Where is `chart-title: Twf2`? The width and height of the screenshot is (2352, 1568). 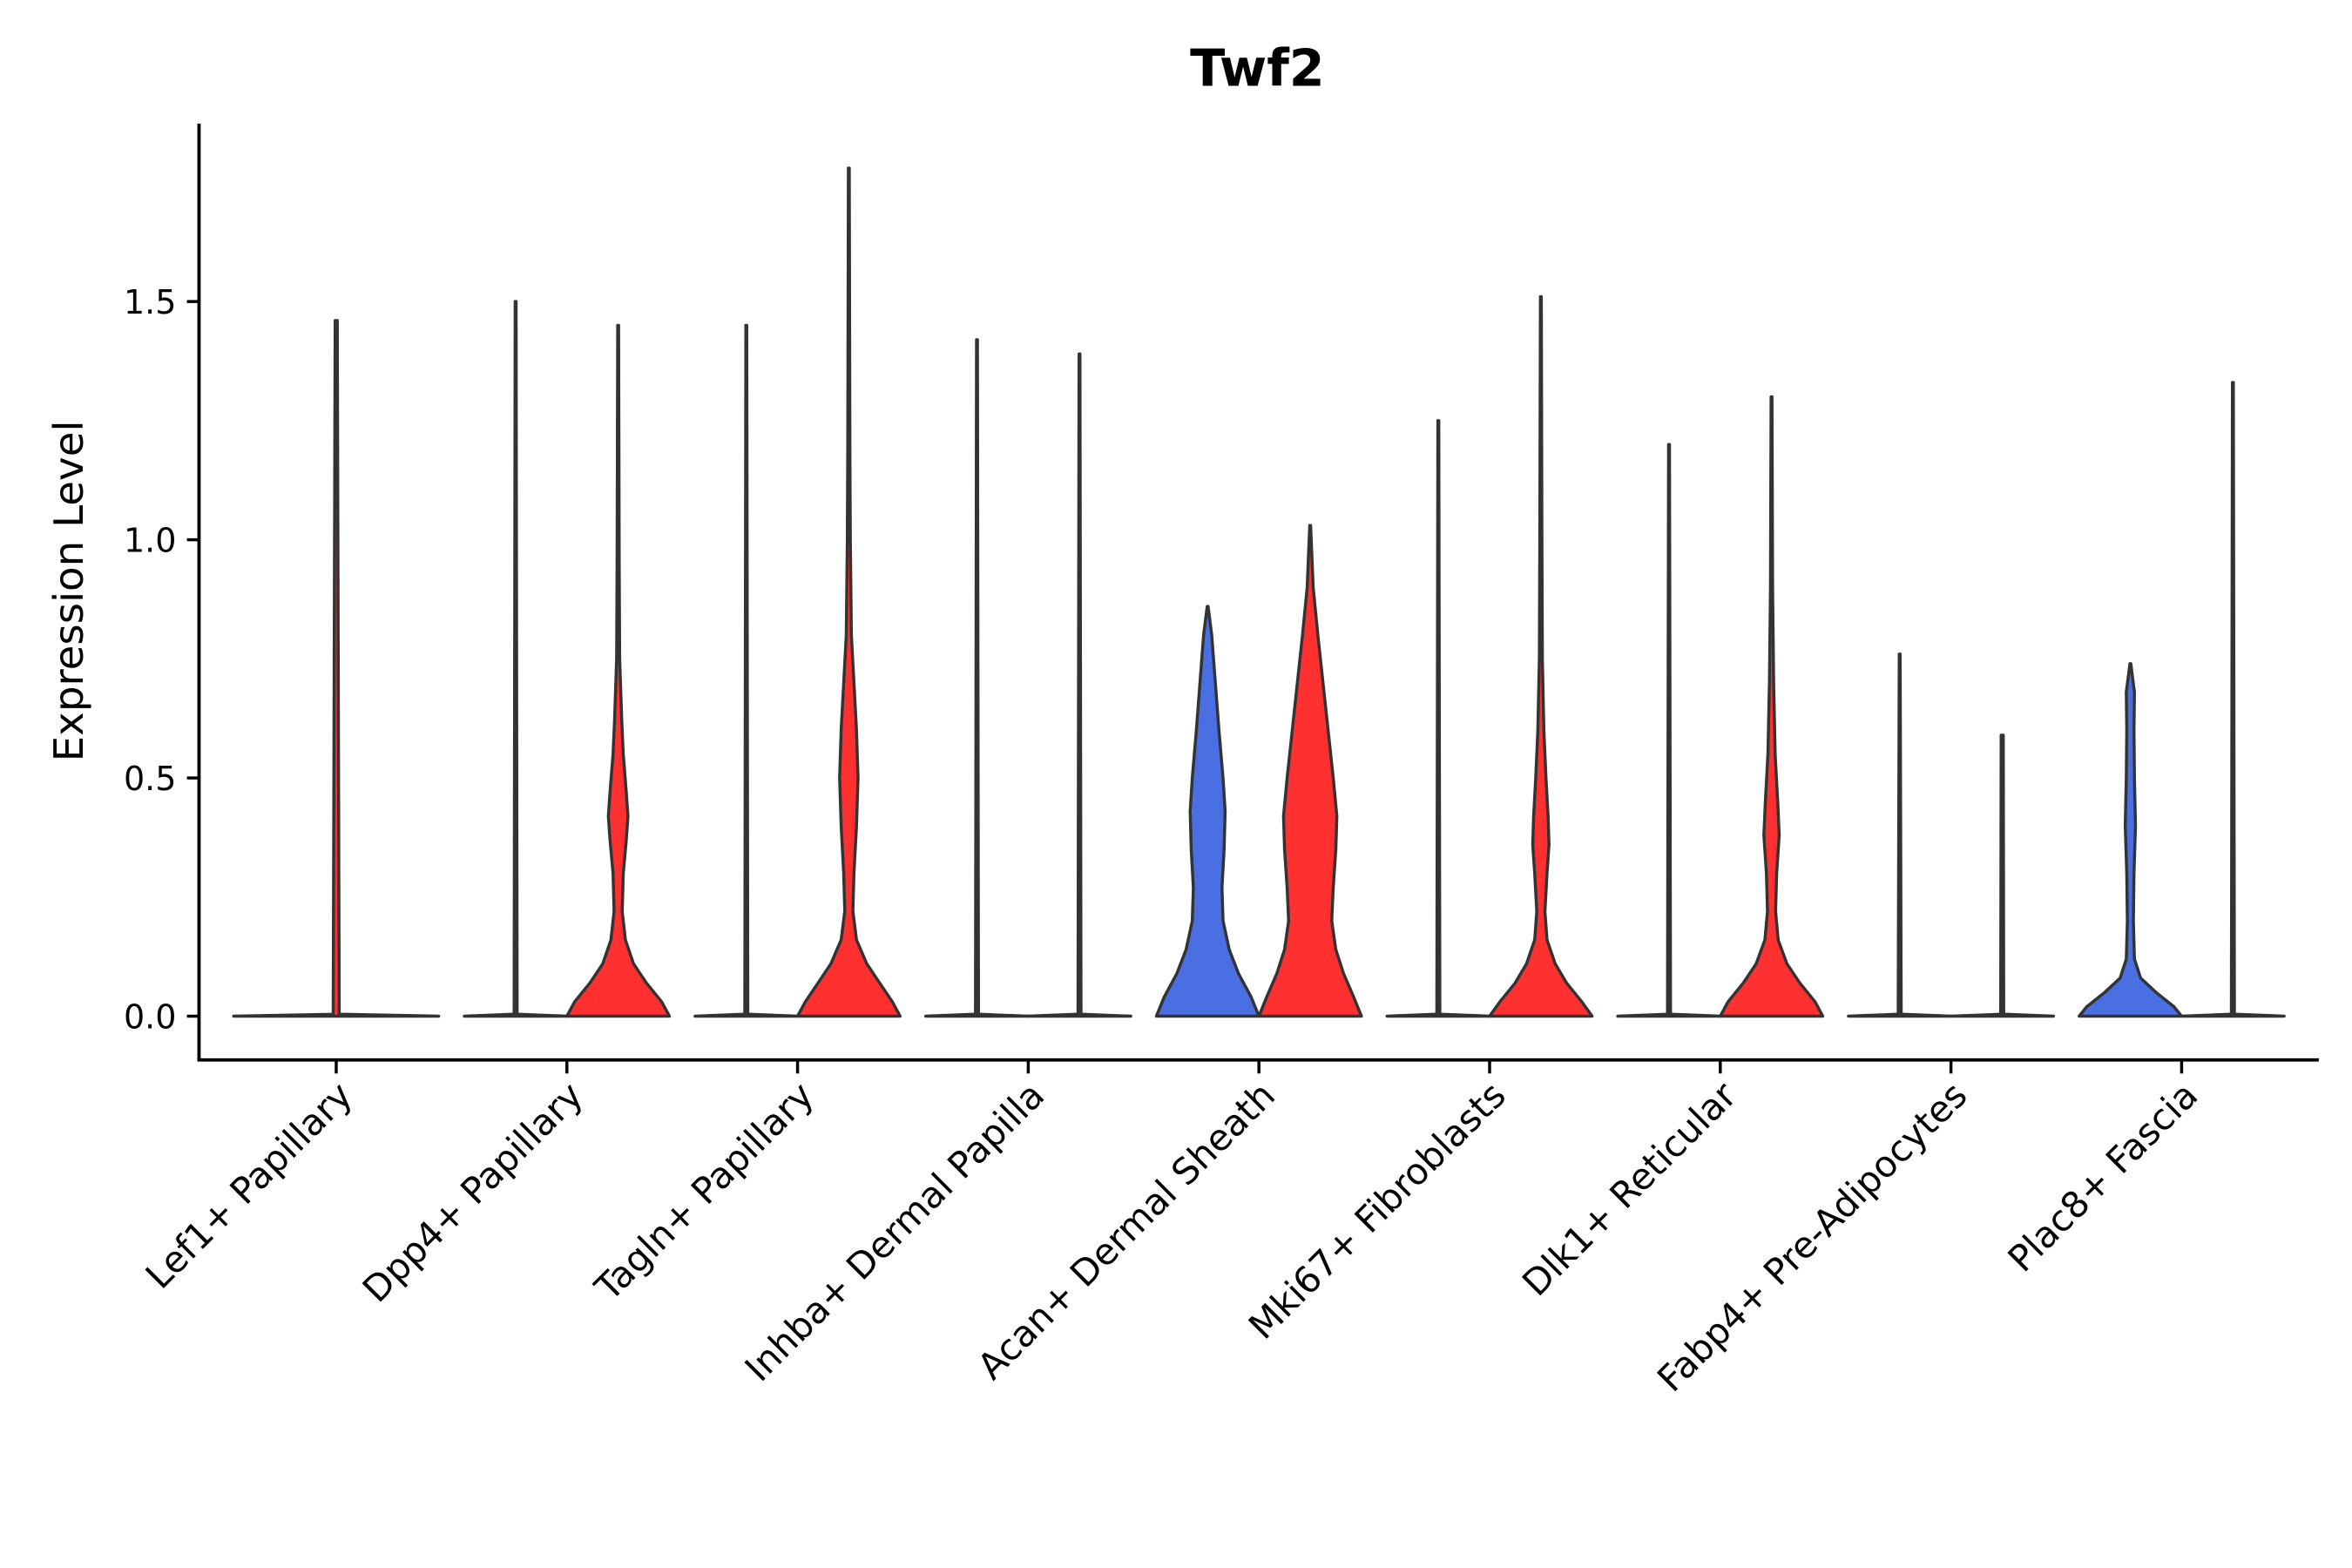 chart-title: Twf2 is located at coordinates (1257, 68).